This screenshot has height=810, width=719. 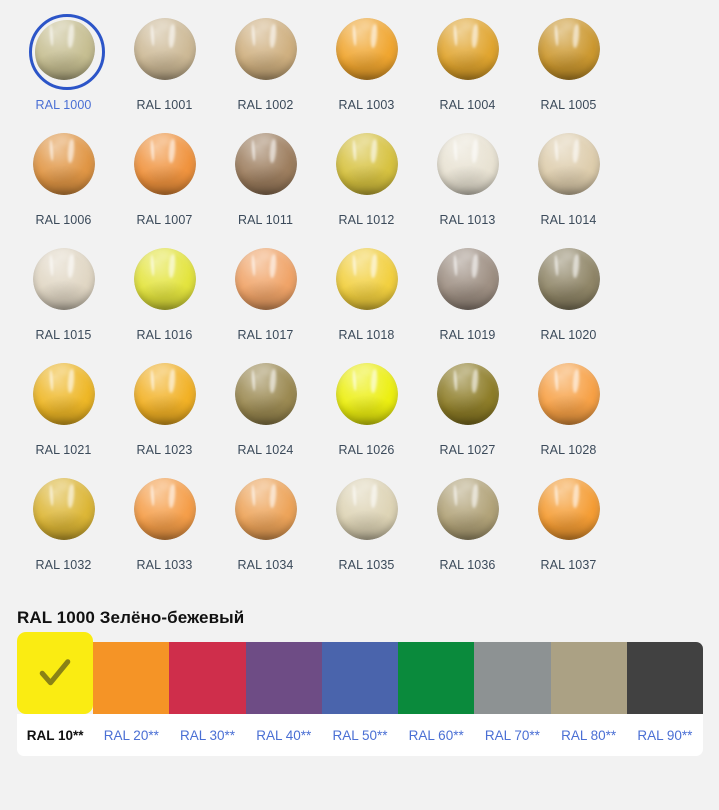 I want to click on swatch-item-ral-1019: RAL 1019, so click(x=467, y=301).